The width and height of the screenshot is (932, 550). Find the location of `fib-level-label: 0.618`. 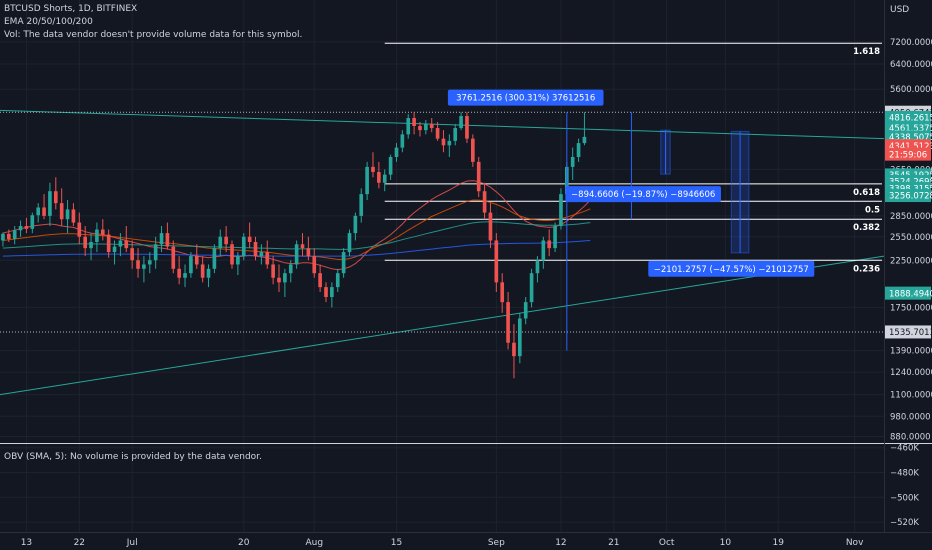

fib-level-label: 0.618 is located at coordinates (866, 193).